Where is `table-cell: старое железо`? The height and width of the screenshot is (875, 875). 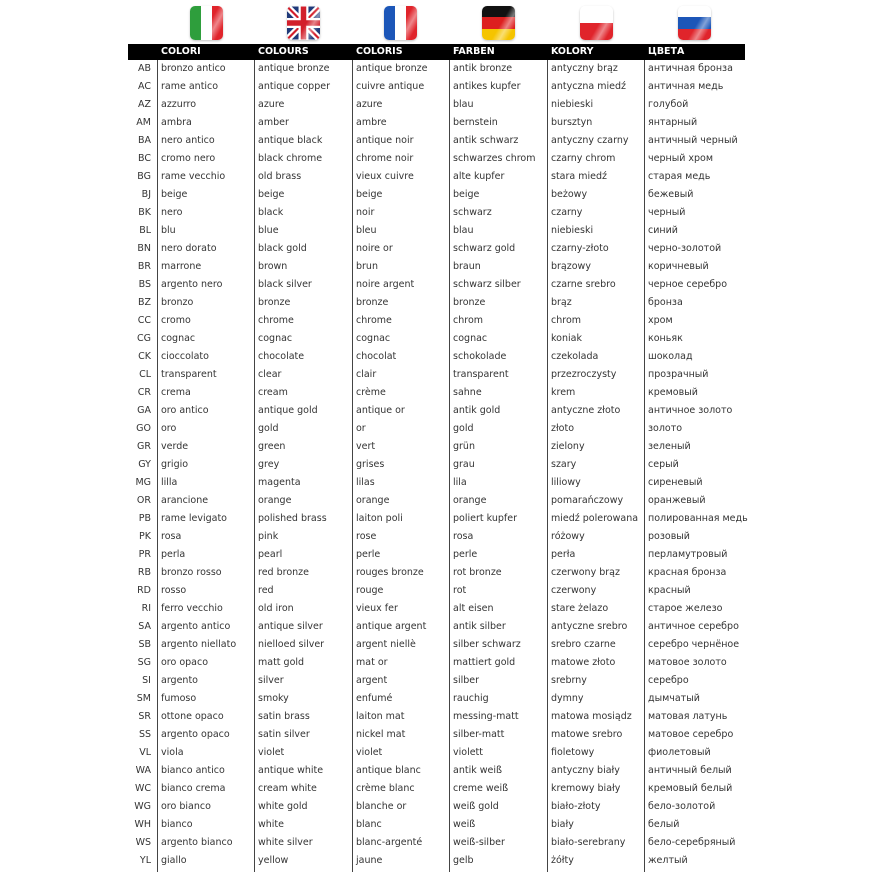 table-cell: старое железо is located at coordinates (685, 608).